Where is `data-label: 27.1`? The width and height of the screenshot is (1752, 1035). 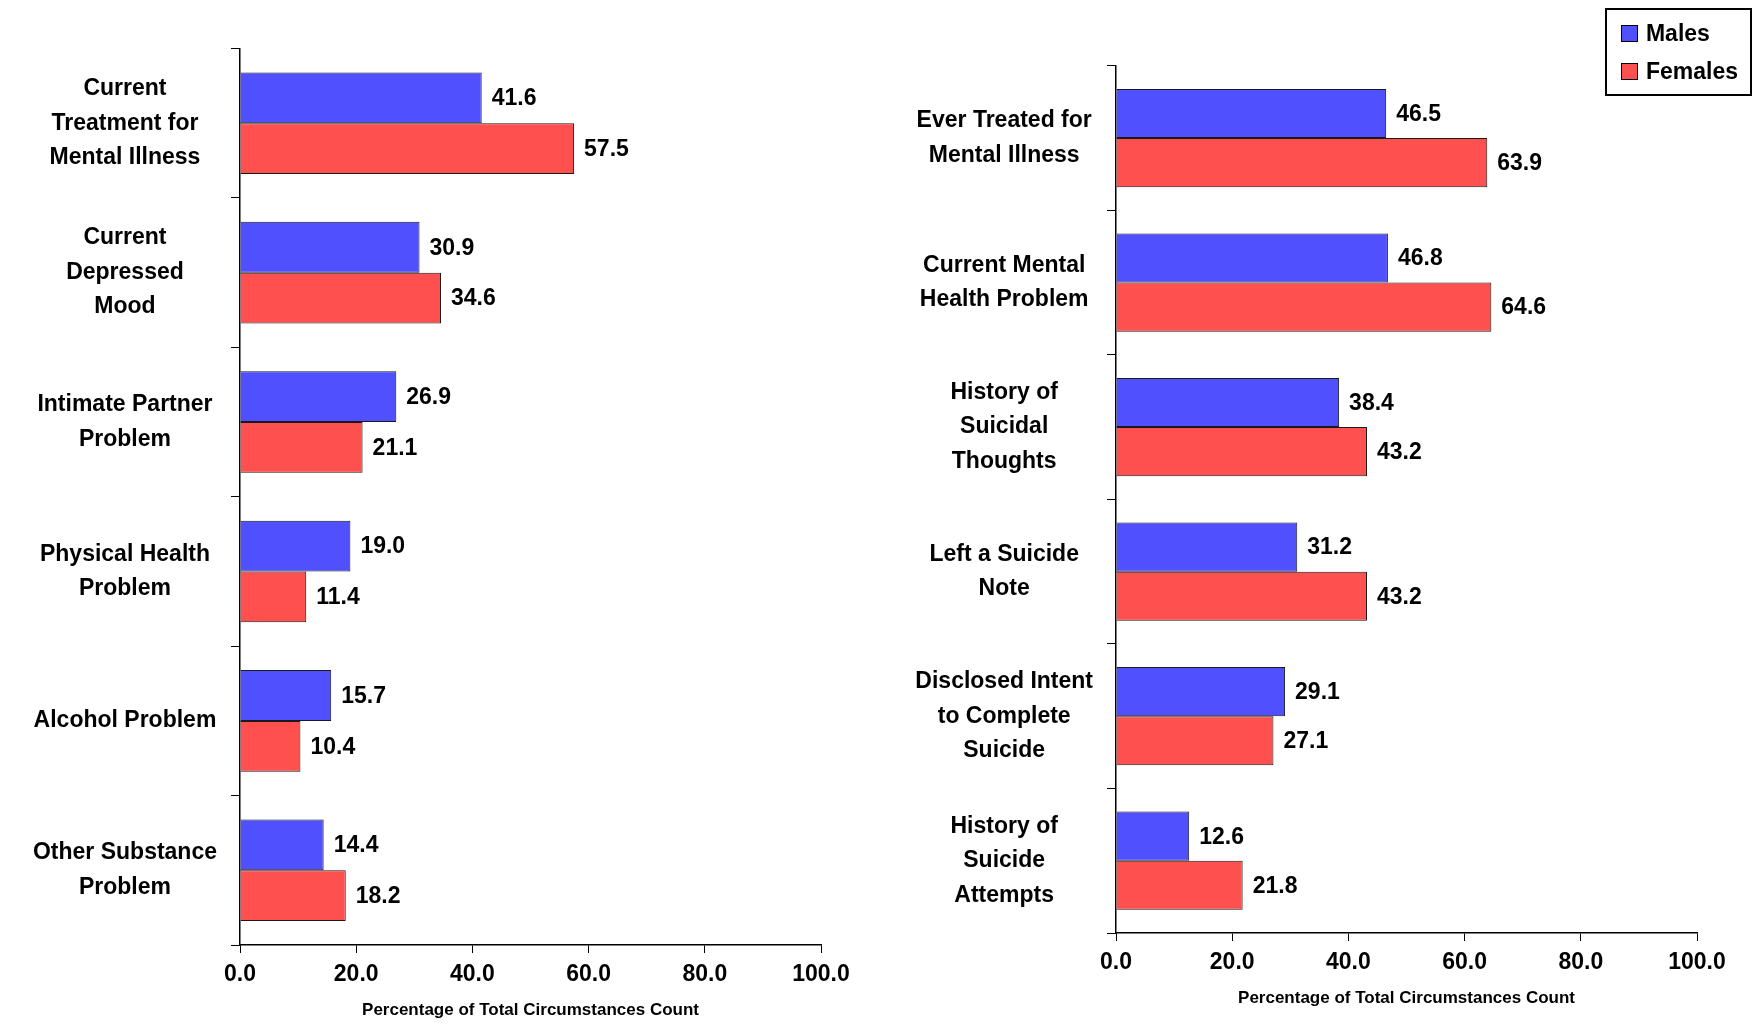 data-label: 27.1 is located at coordinates (1306, 740).